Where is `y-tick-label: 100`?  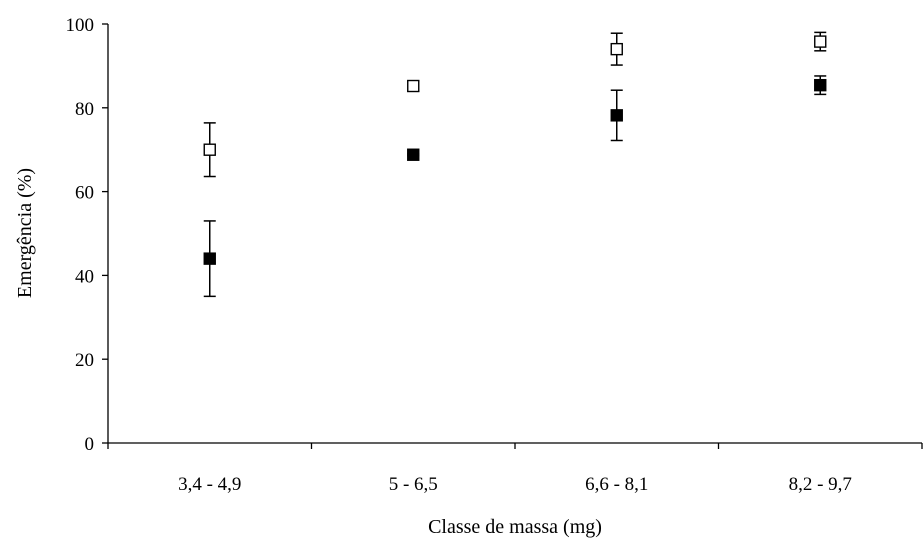
y-tick-label: 100 is located at coordinates (80, 25).